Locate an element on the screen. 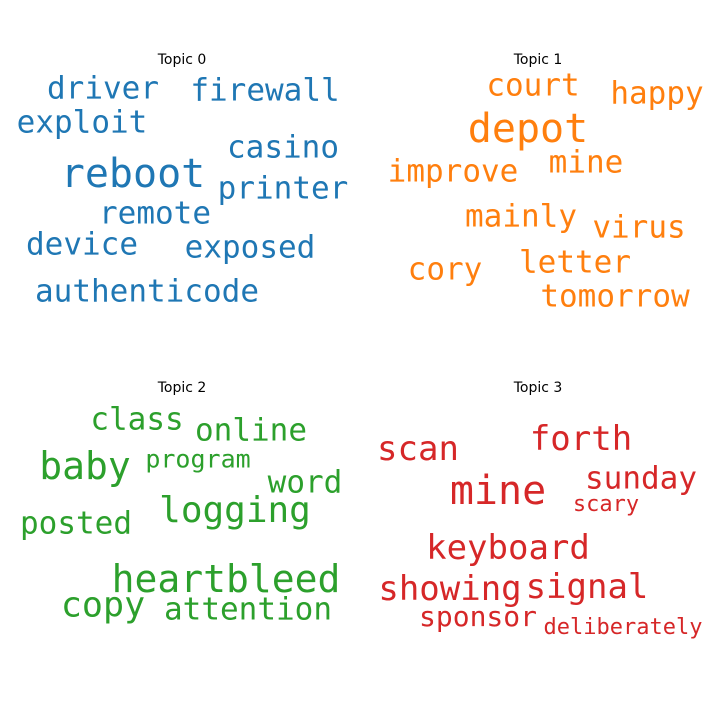  word-scary: scary is located at coordinates (606, 504).